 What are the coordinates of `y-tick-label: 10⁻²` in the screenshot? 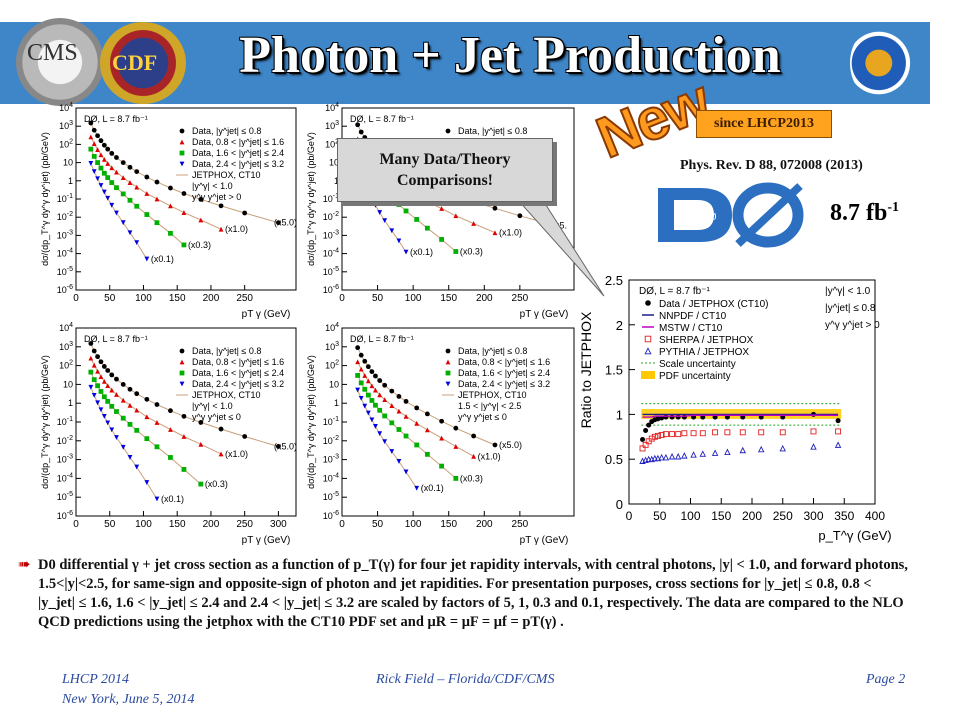 It's located at (65, 440).